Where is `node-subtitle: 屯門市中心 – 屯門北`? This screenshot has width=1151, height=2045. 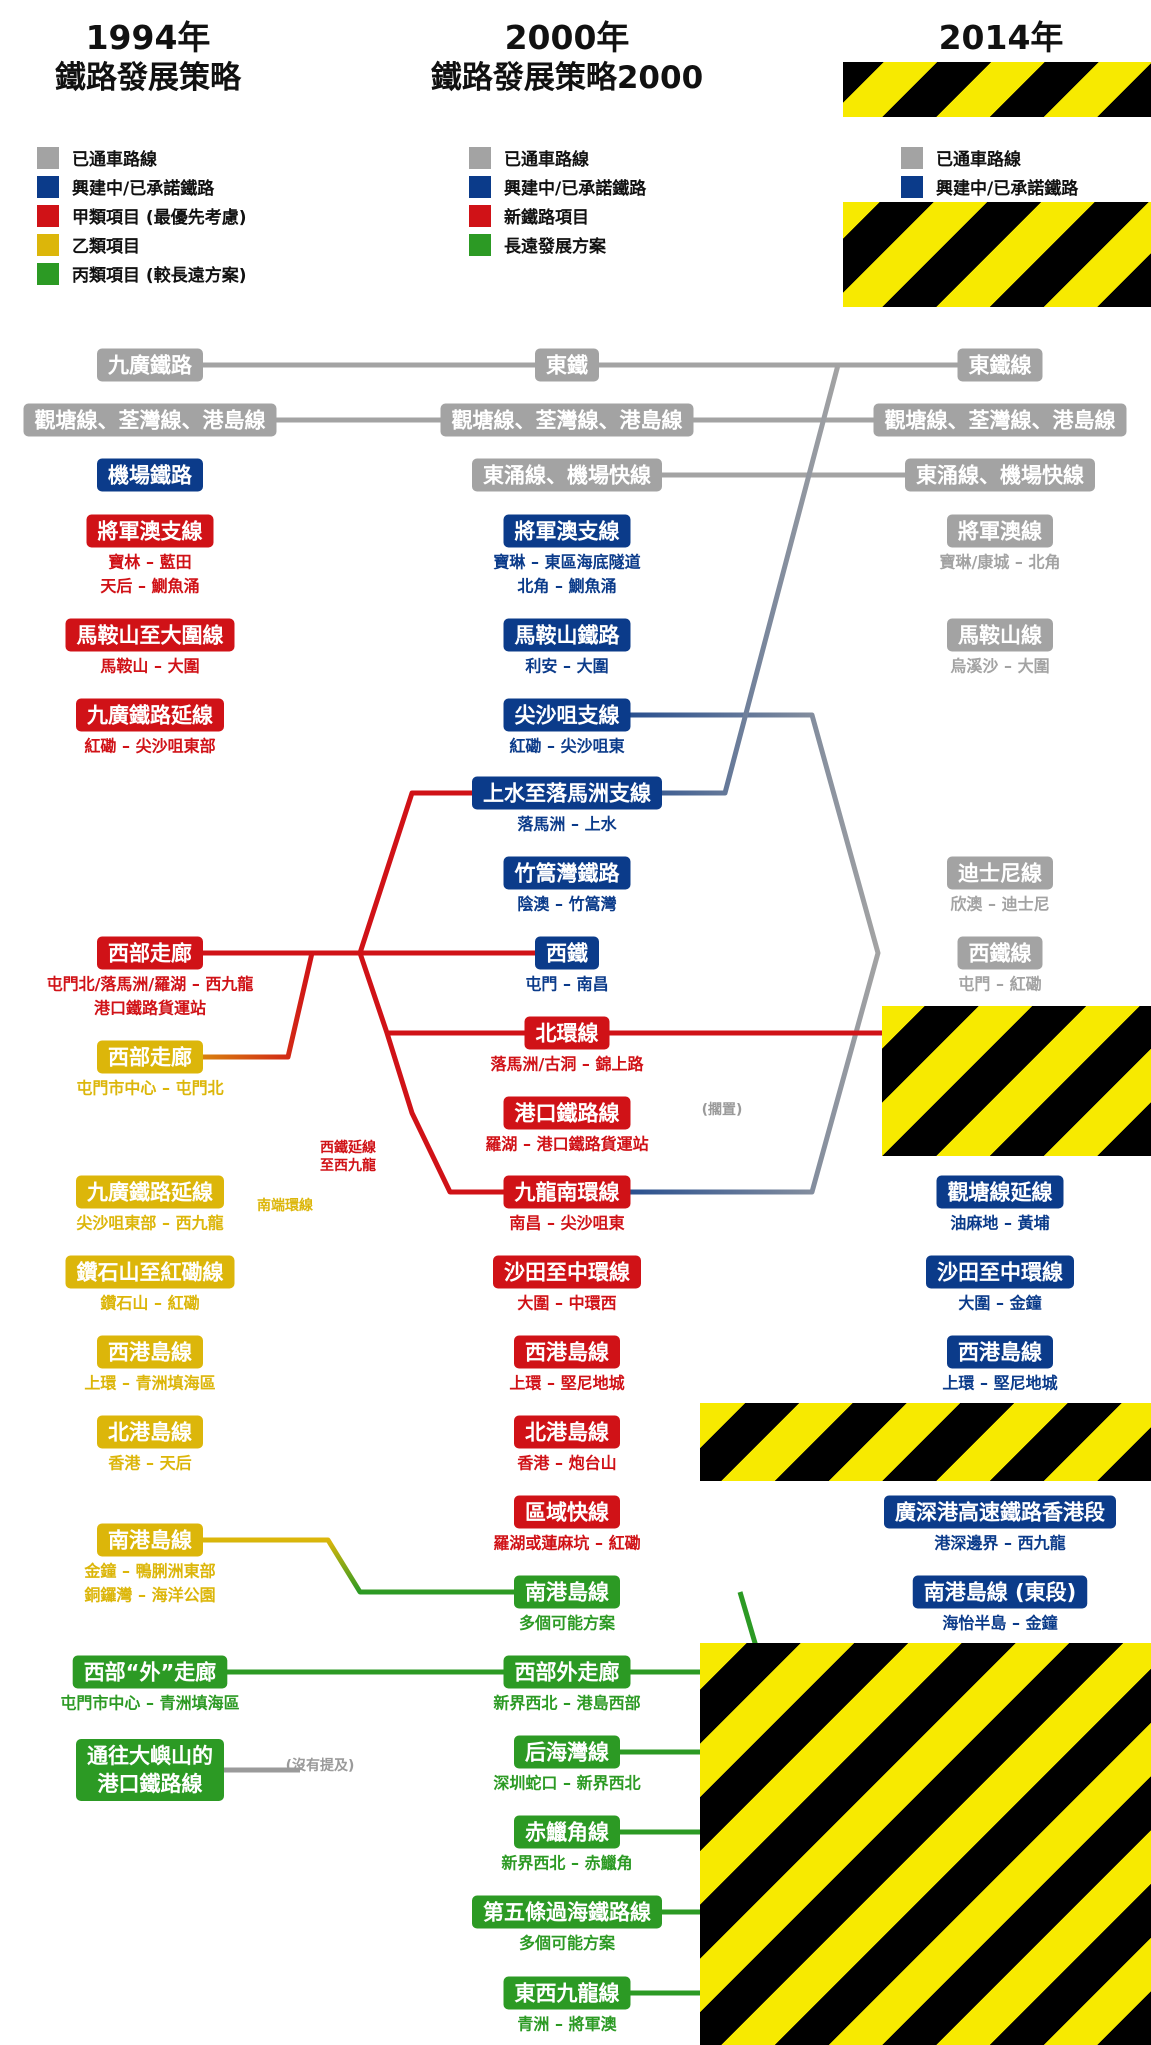
node-subtitle: 屯門市中心 – 屯門北 is located at coordinates (149, 1088).